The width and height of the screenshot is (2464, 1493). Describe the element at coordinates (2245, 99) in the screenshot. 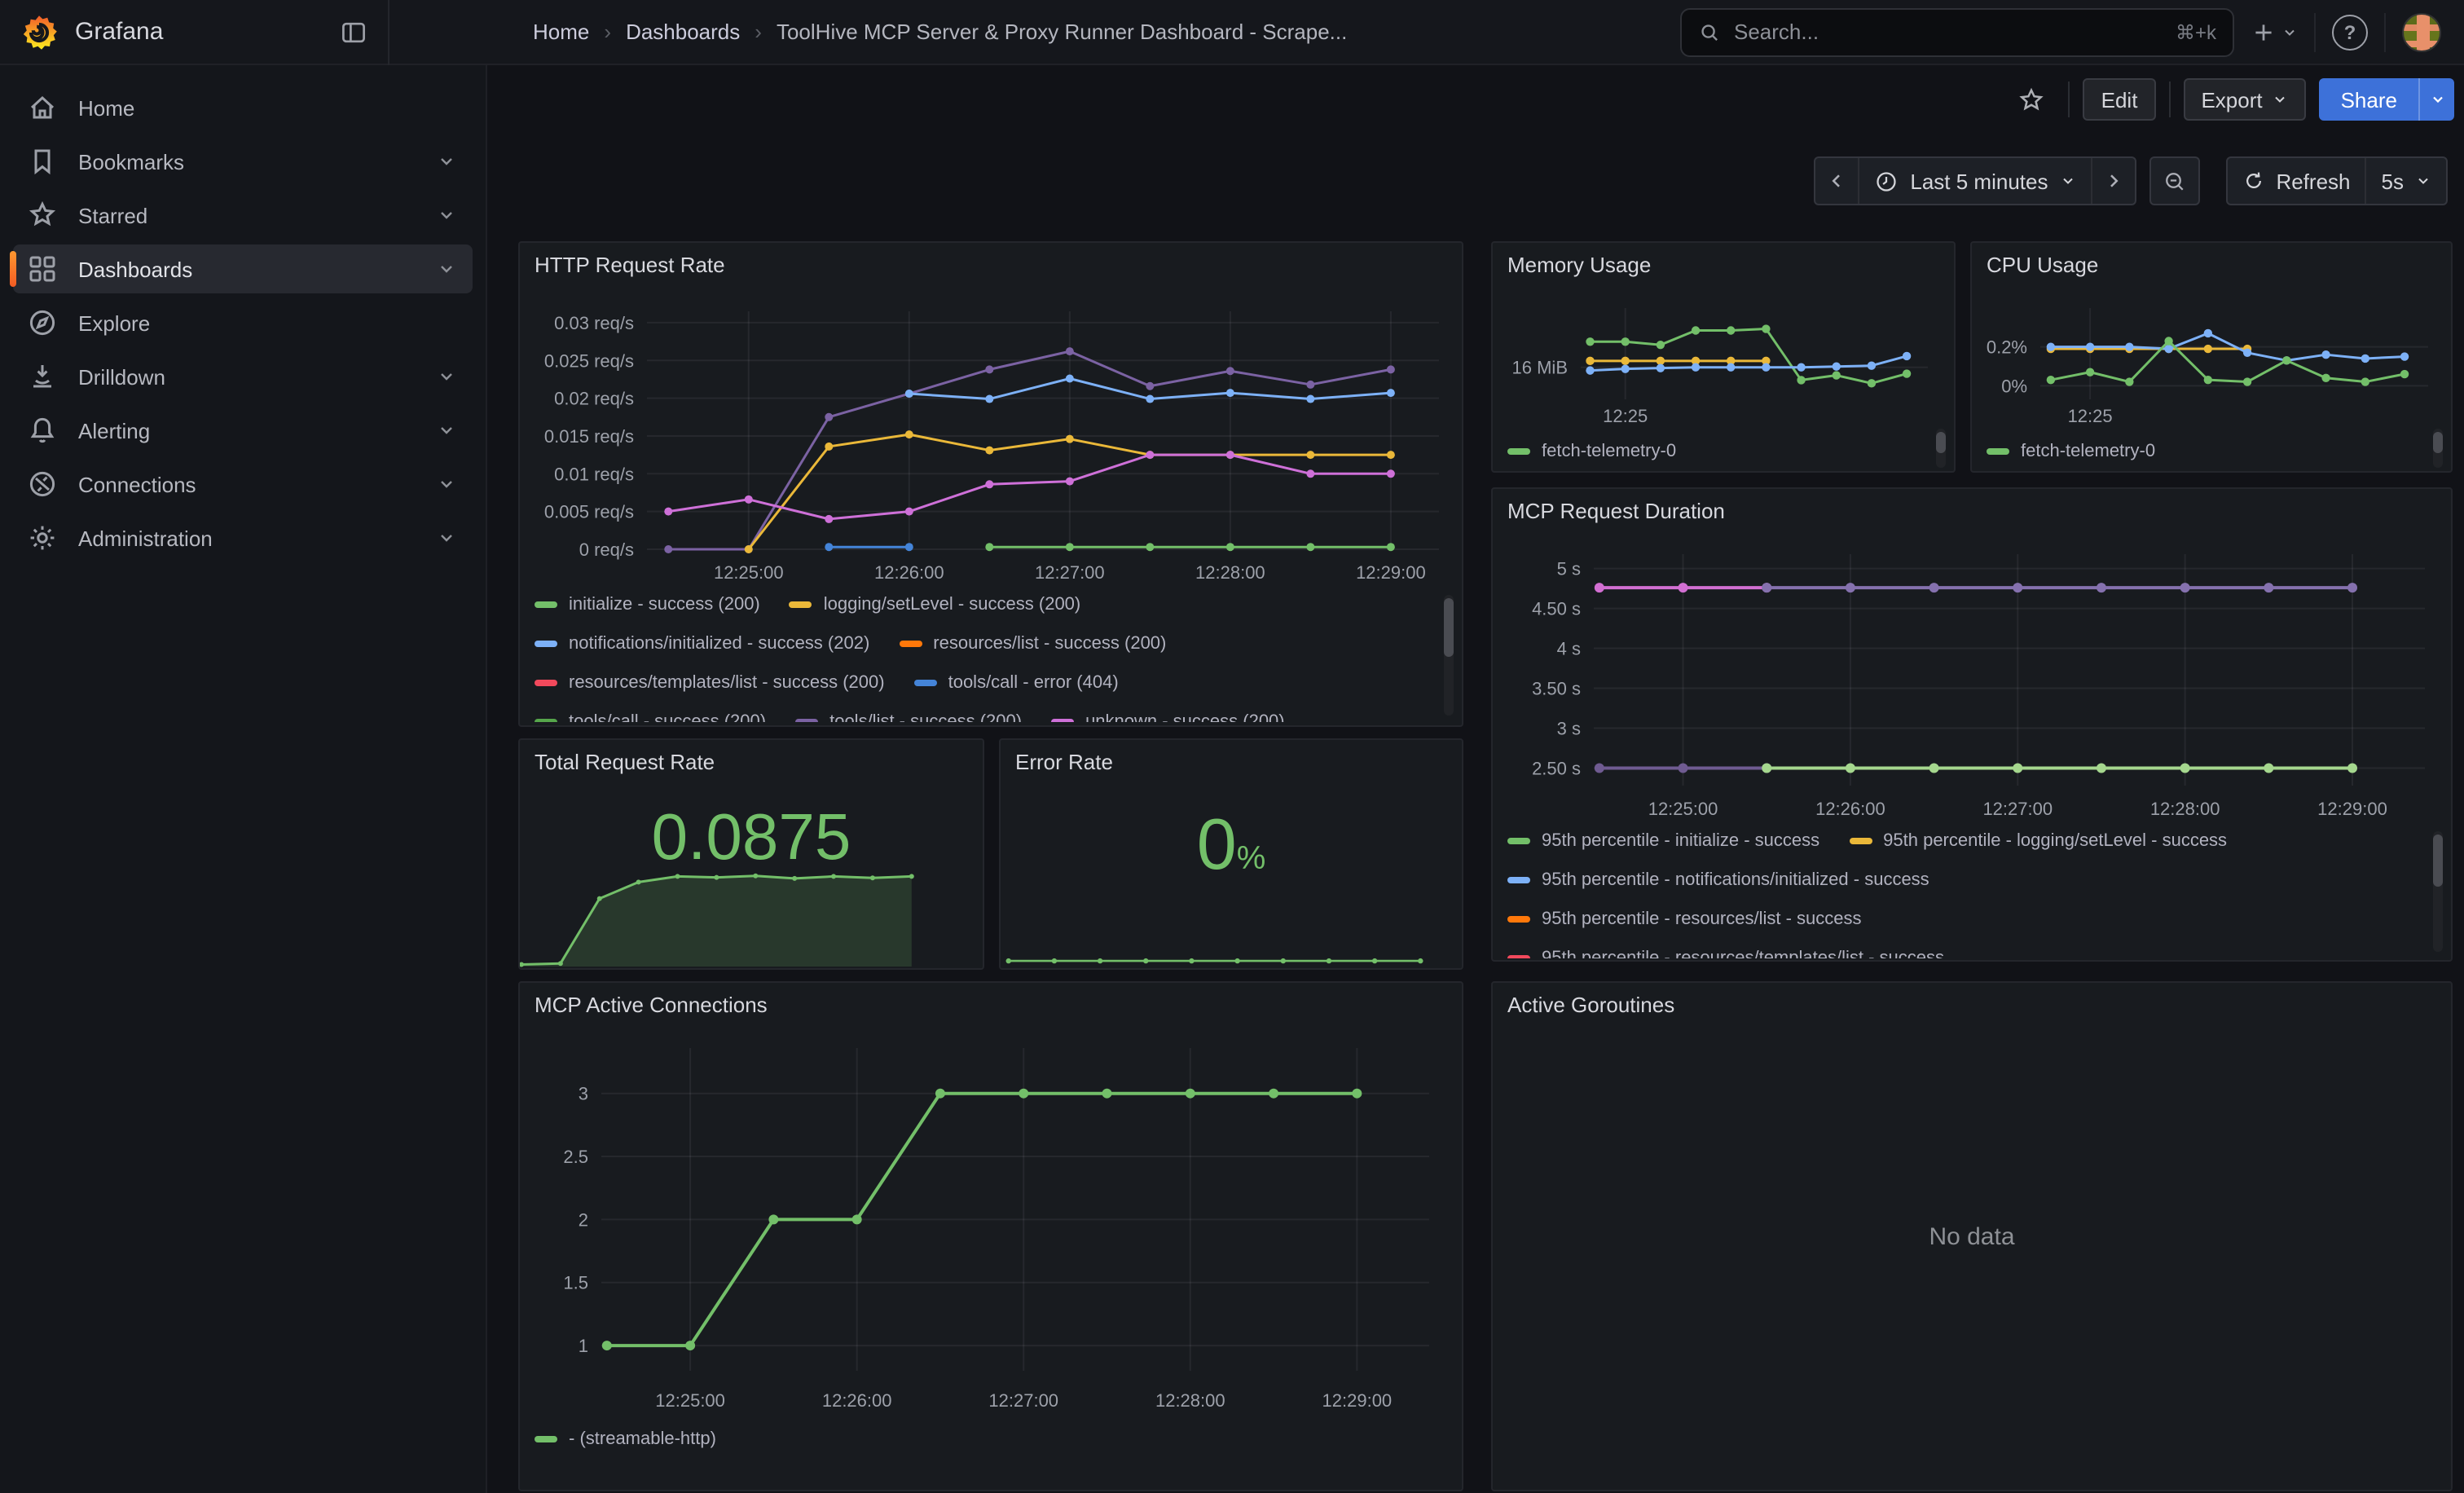

I see `export-button: Export` at that location.